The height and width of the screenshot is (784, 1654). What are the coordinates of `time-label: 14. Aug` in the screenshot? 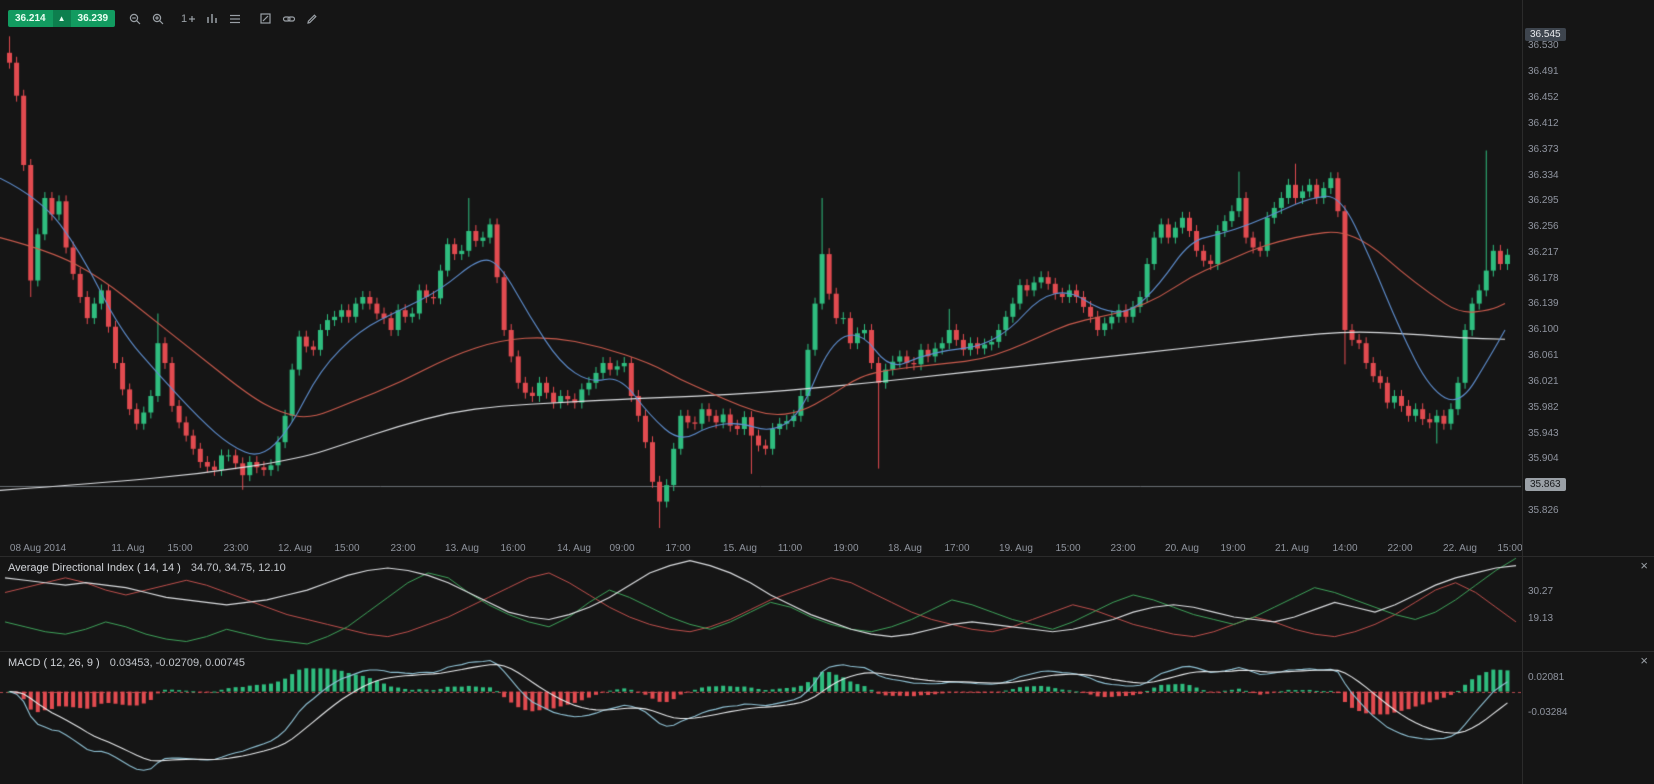 It's located at (574, 548).